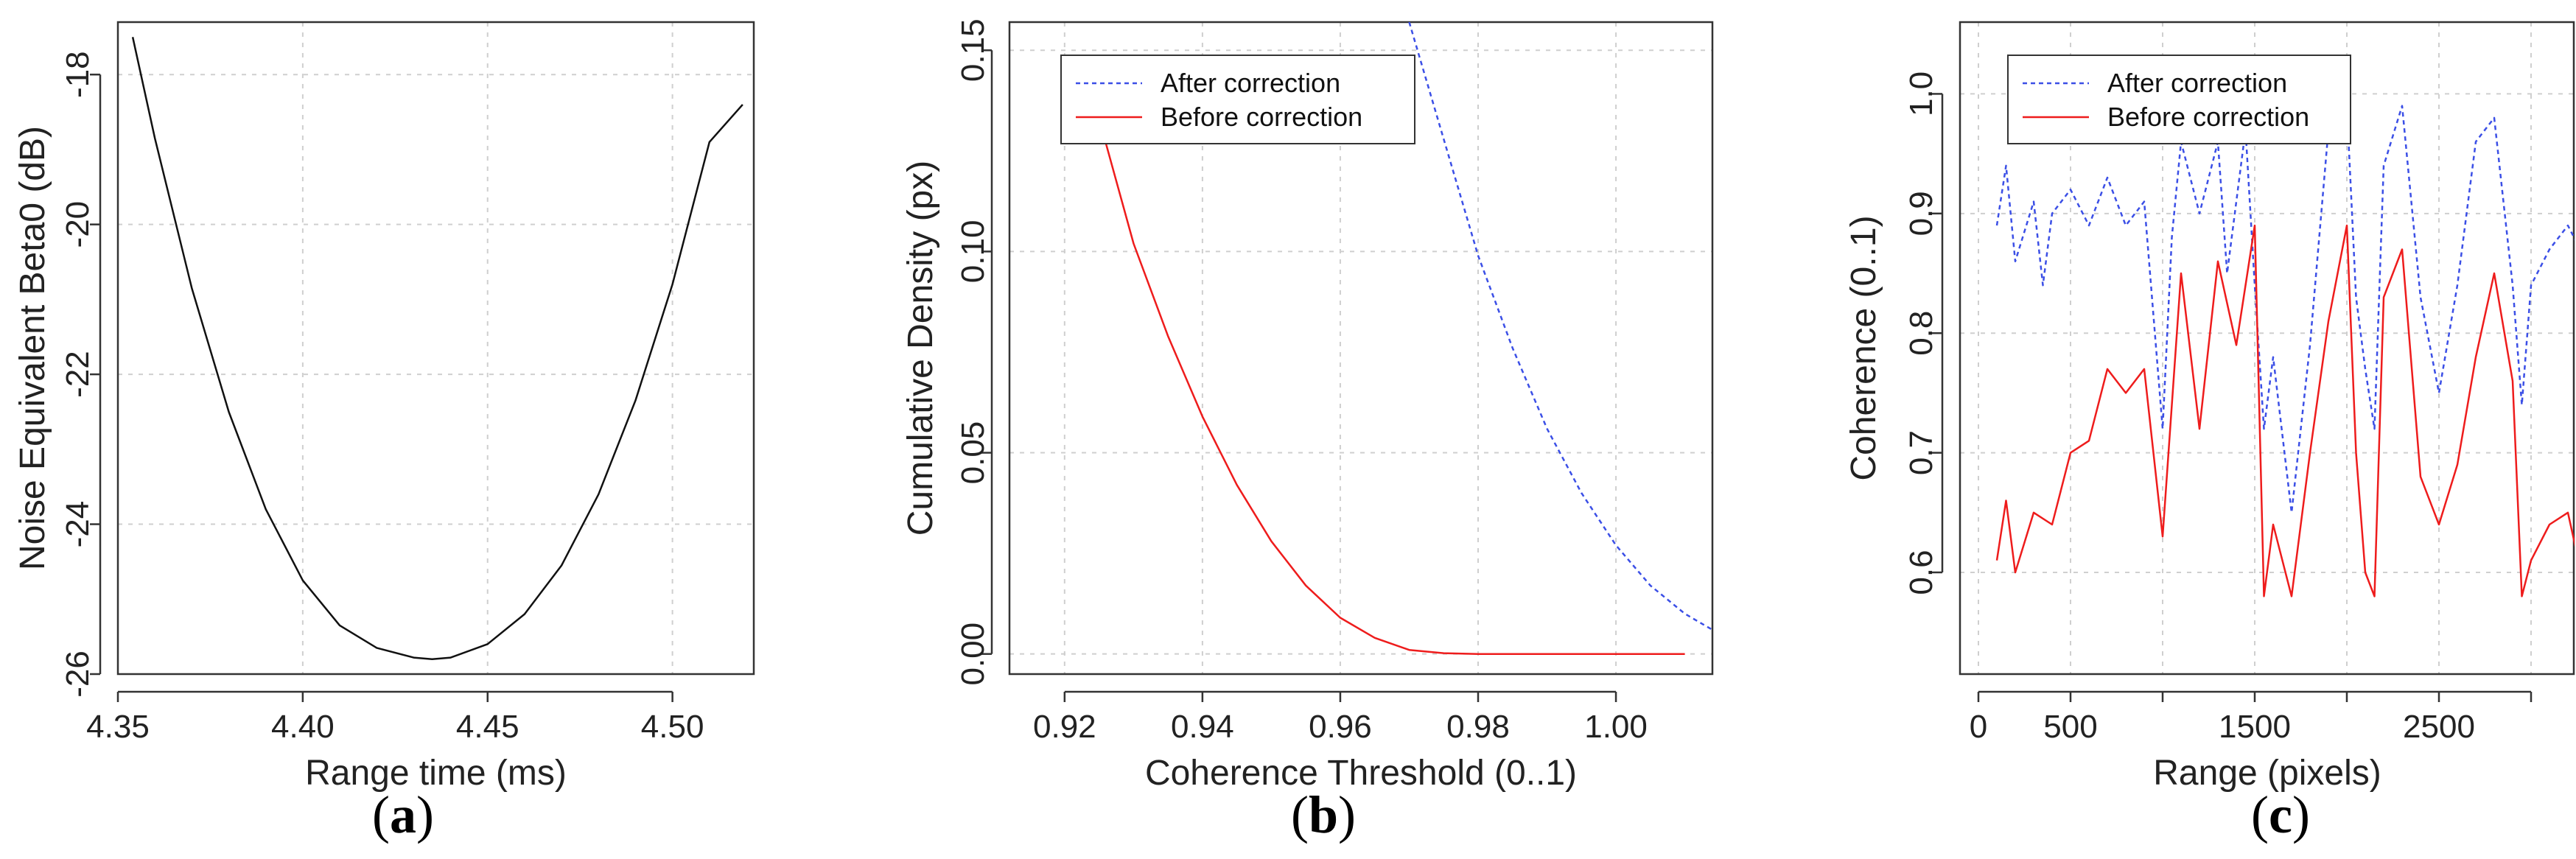  I want to click on panel-label-letter: a, so click(403, 815).